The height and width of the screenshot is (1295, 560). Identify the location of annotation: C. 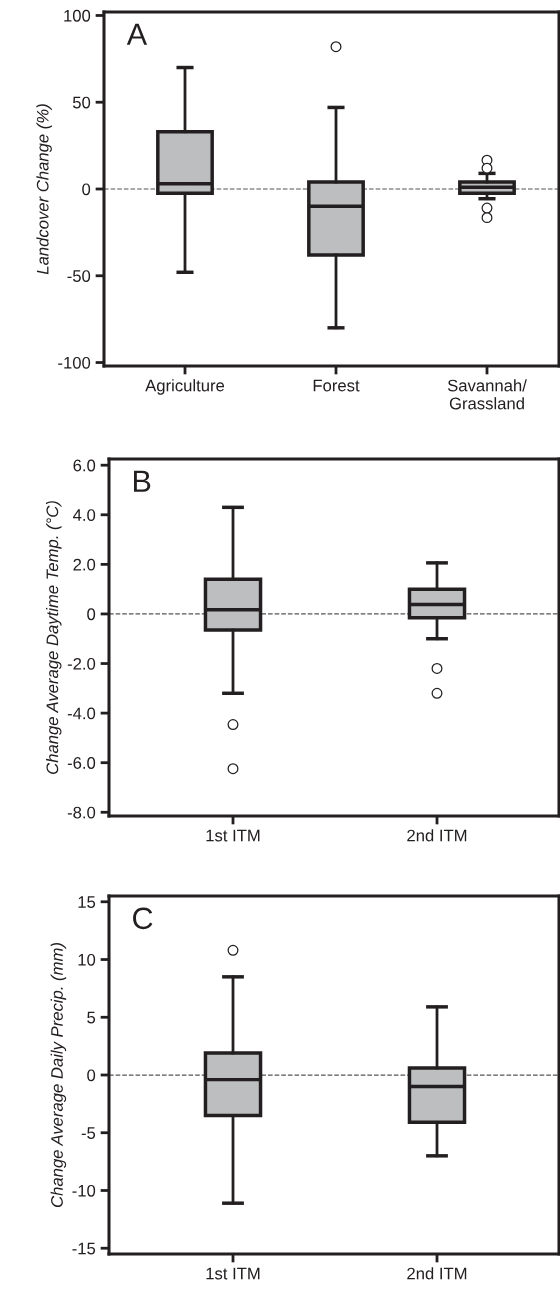
(143, 918).